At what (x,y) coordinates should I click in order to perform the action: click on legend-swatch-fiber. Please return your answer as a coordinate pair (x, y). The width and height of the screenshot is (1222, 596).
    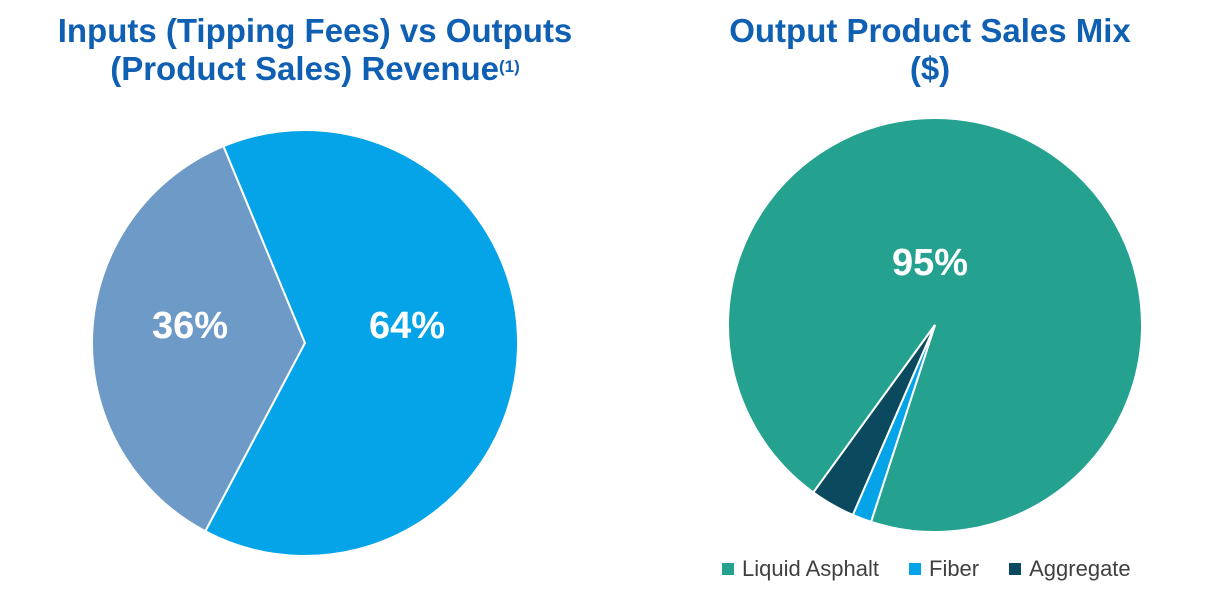
    Looking at the image, I should click on (915, 569).